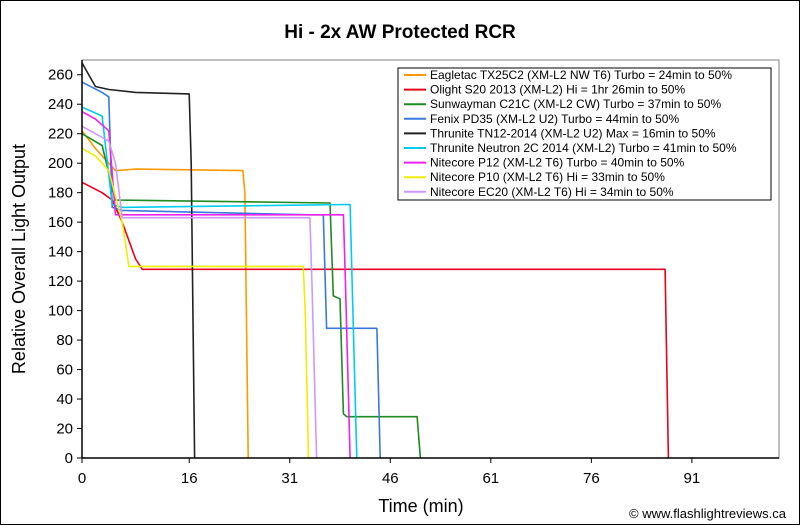  I want to click on x-tick-label: 46, so click(390, 478).